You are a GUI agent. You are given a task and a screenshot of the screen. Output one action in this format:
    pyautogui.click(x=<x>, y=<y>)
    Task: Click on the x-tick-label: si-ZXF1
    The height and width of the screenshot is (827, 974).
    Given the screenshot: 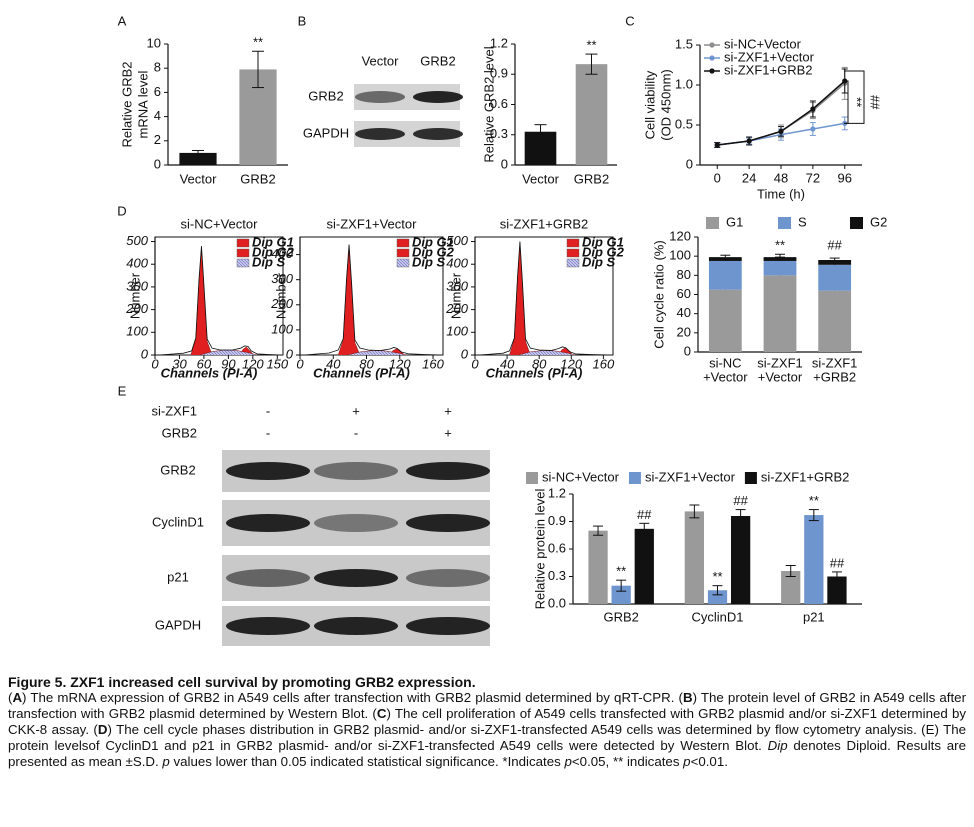 What is the action you would take?
    pyautogui.click(x=780, y=362)
    